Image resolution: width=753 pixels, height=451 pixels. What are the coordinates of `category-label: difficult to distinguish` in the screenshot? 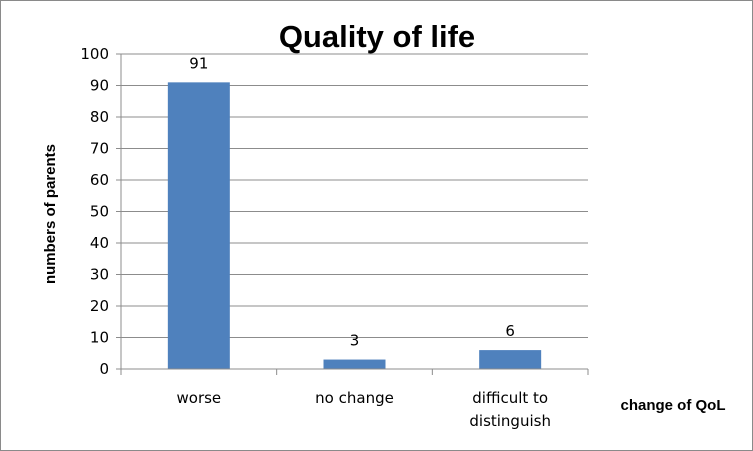 It's located at (510, 409).